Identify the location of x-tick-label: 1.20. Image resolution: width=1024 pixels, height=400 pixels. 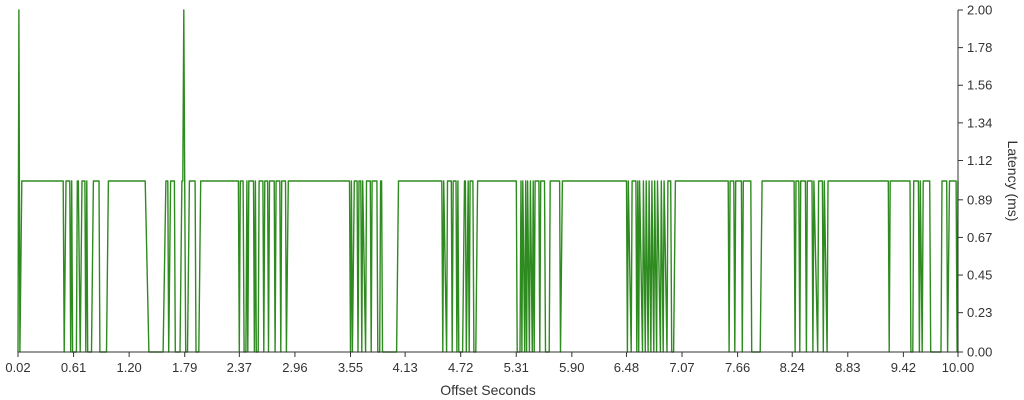
(128, 367).